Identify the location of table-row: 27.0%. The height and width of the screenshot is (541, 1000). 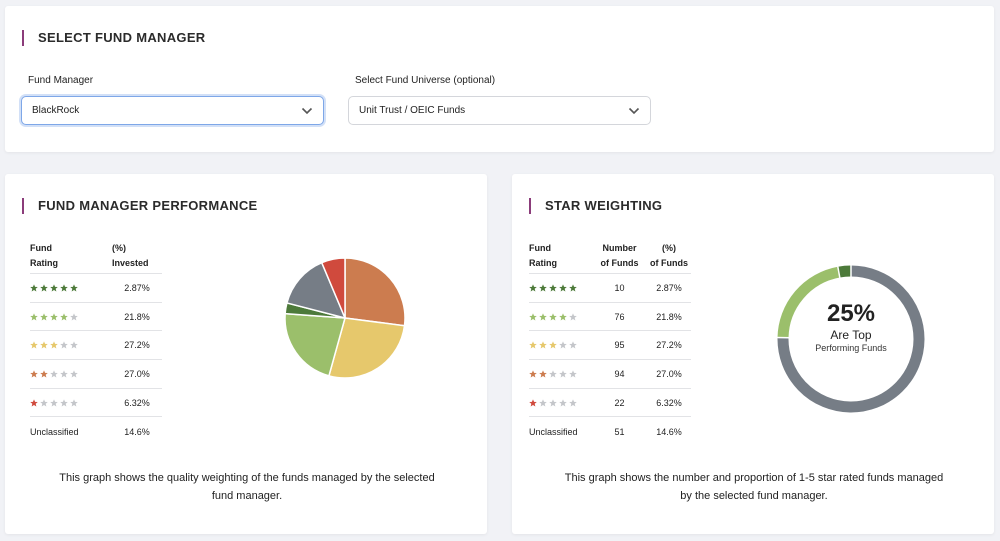
(96, 374).